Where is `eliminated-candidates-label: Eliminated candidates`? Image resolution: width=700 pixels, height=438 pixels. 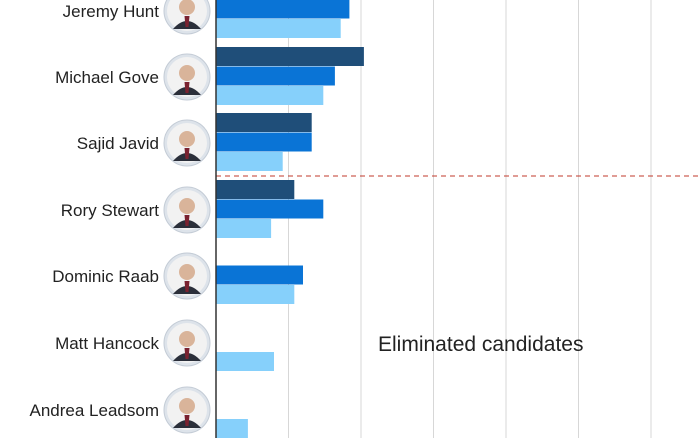
eliminated-candidates-label: Eliminated candidates is located at coordinates (480, 344).